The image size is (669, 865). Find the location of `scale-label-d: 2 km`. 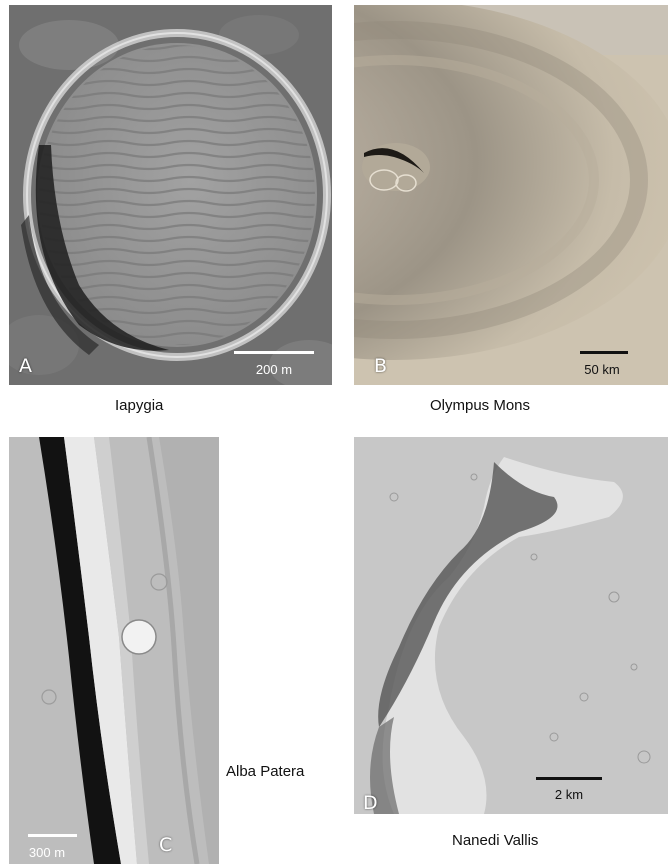

scale-label-d: 2 km is located at coordinates (569, 794).